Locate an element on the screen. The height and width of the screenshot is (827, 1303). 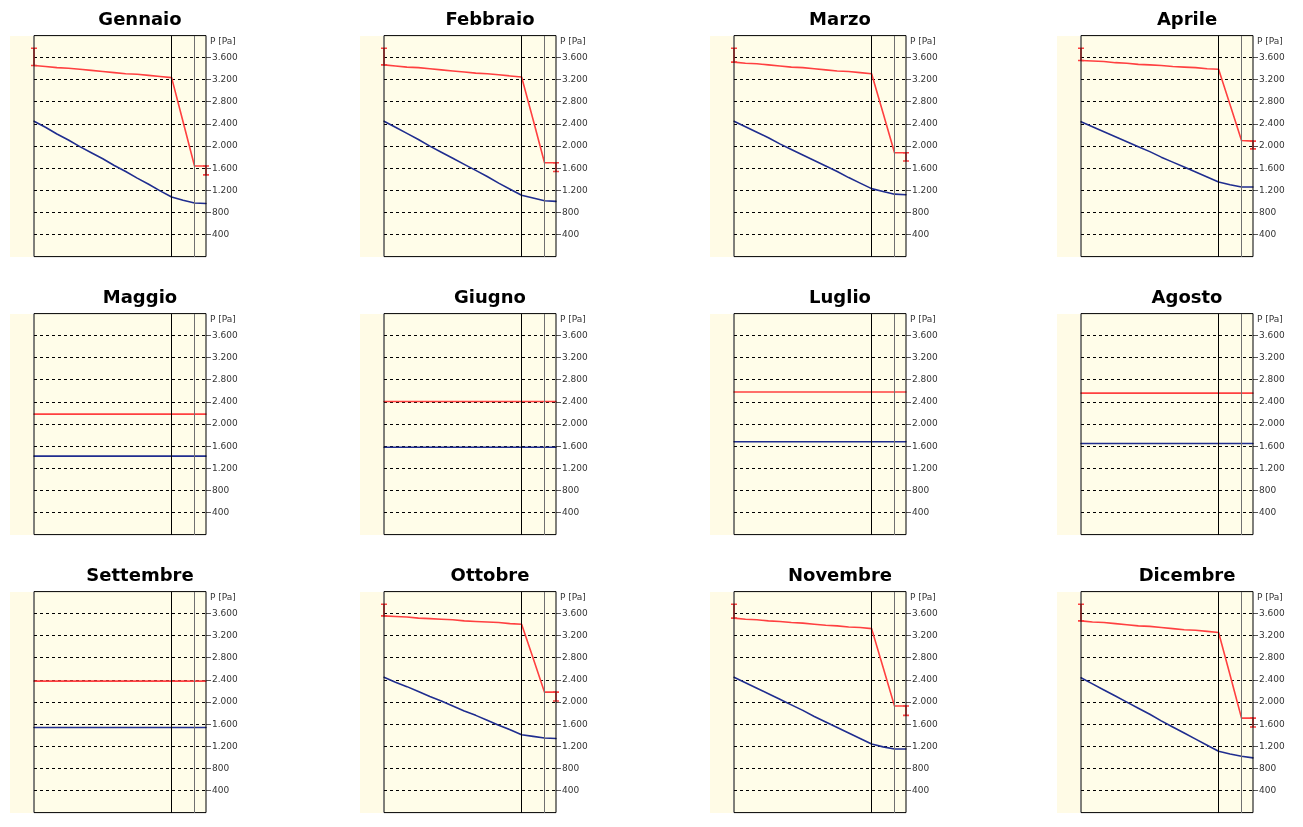
chart-title: Marzo is located at coordinates (840, 19).